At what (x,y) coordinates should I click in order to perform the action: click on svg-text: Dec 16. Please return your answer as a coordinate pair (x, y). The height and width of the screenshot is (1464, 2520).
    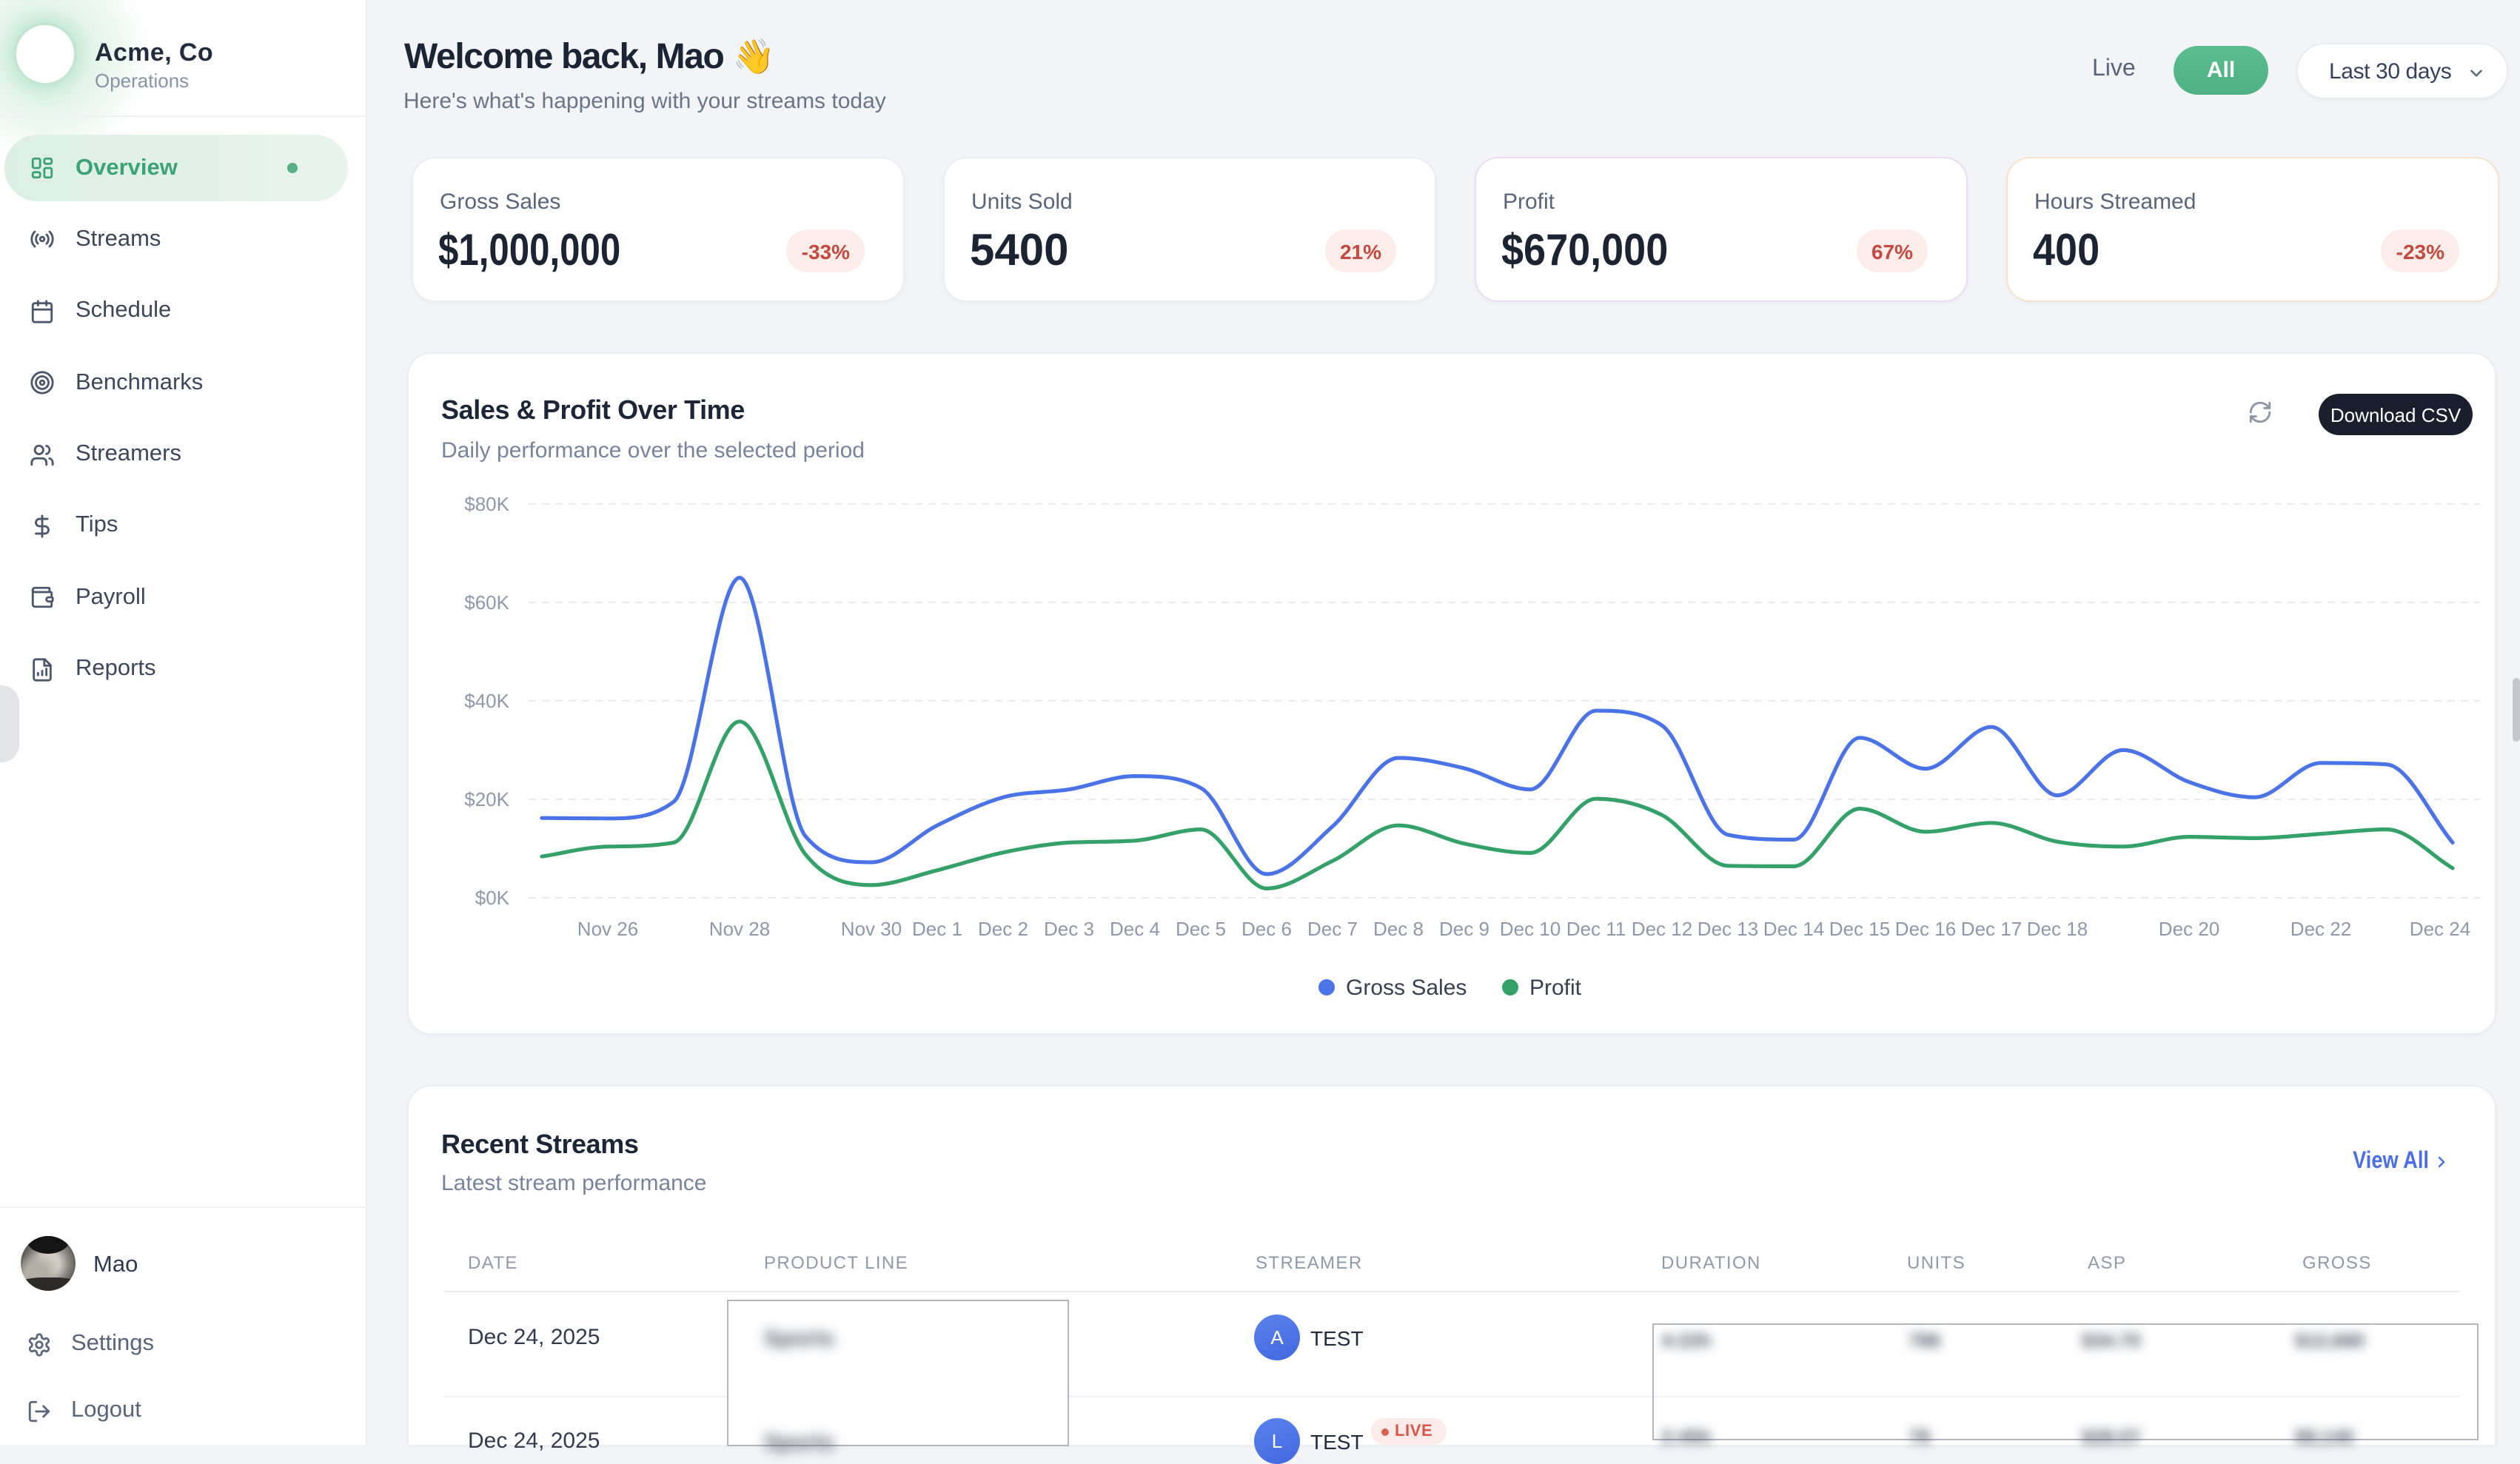
    Looking at the image, I should click on (1926, 929).